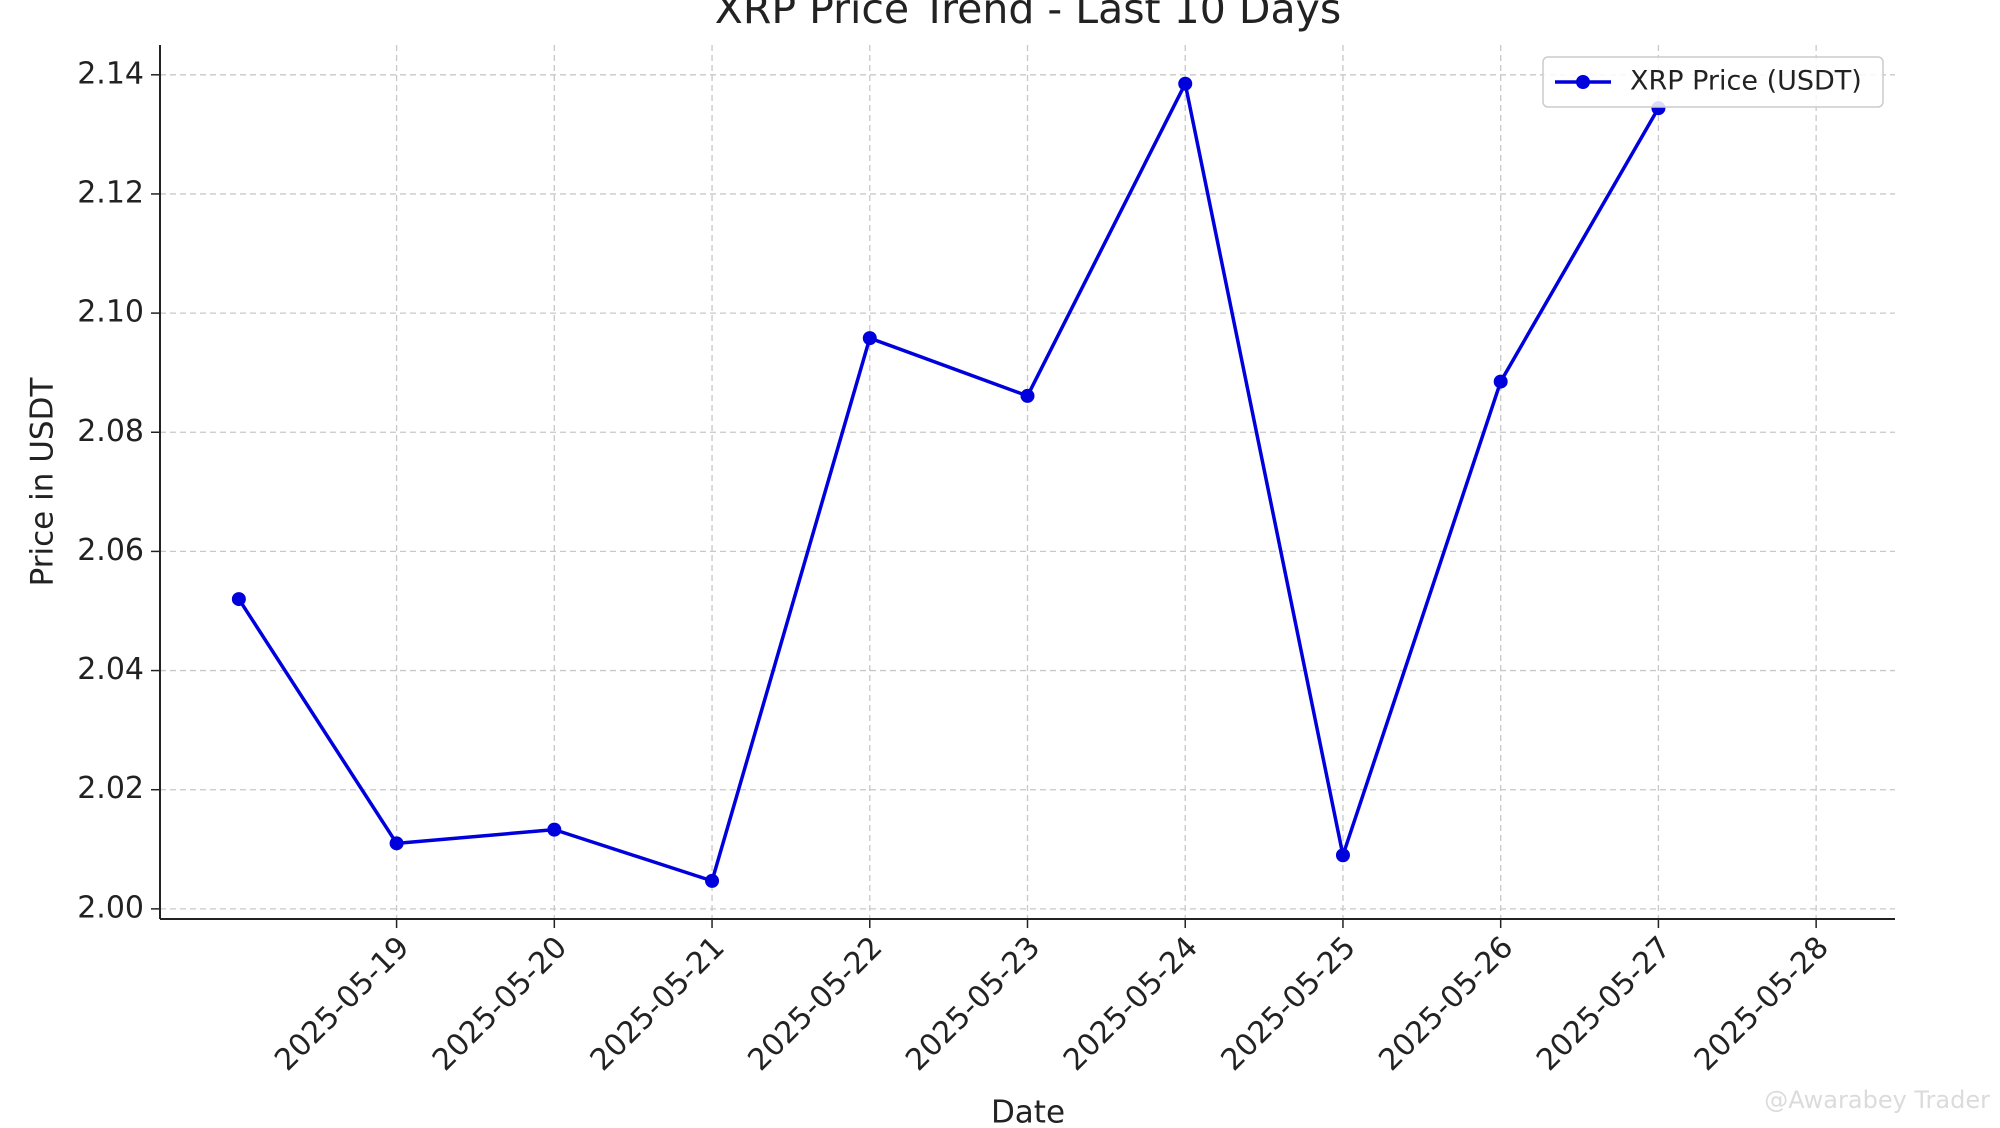  What do you see at coordinates (110, 192) in the screenshot?
I see `y-tick-label: 2.12` at bounding box center [110, 192].